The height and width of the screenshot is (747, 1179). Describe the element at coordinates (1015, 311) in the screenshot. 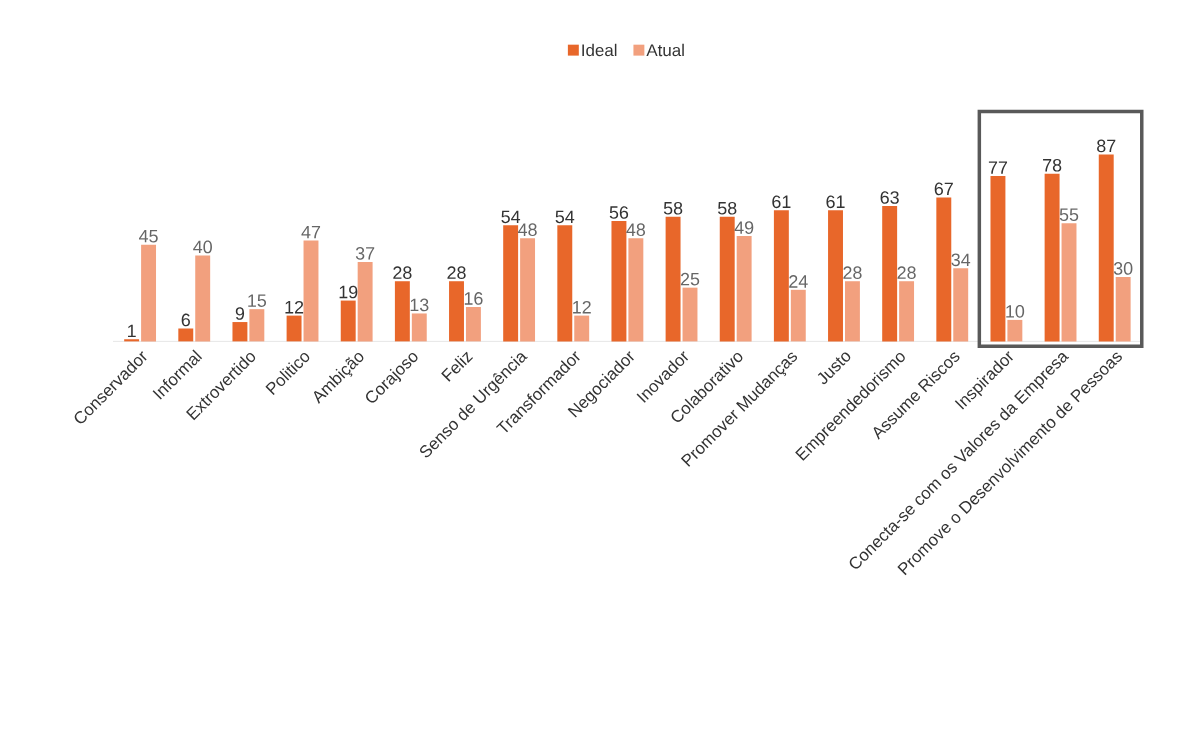

I see `data-label: 10` at that location.